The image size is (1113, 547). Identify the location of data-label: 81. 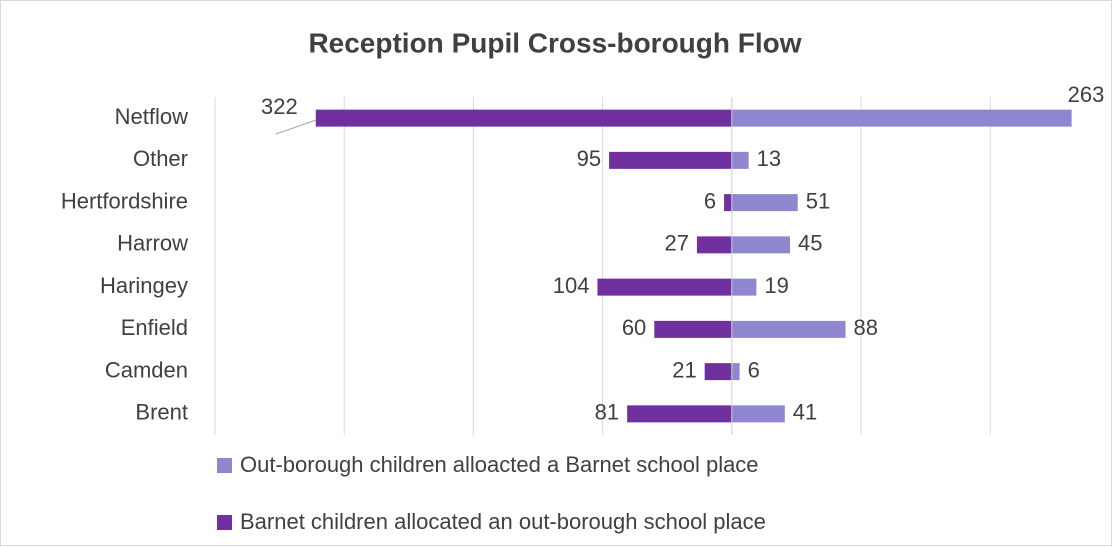
(607, 412).